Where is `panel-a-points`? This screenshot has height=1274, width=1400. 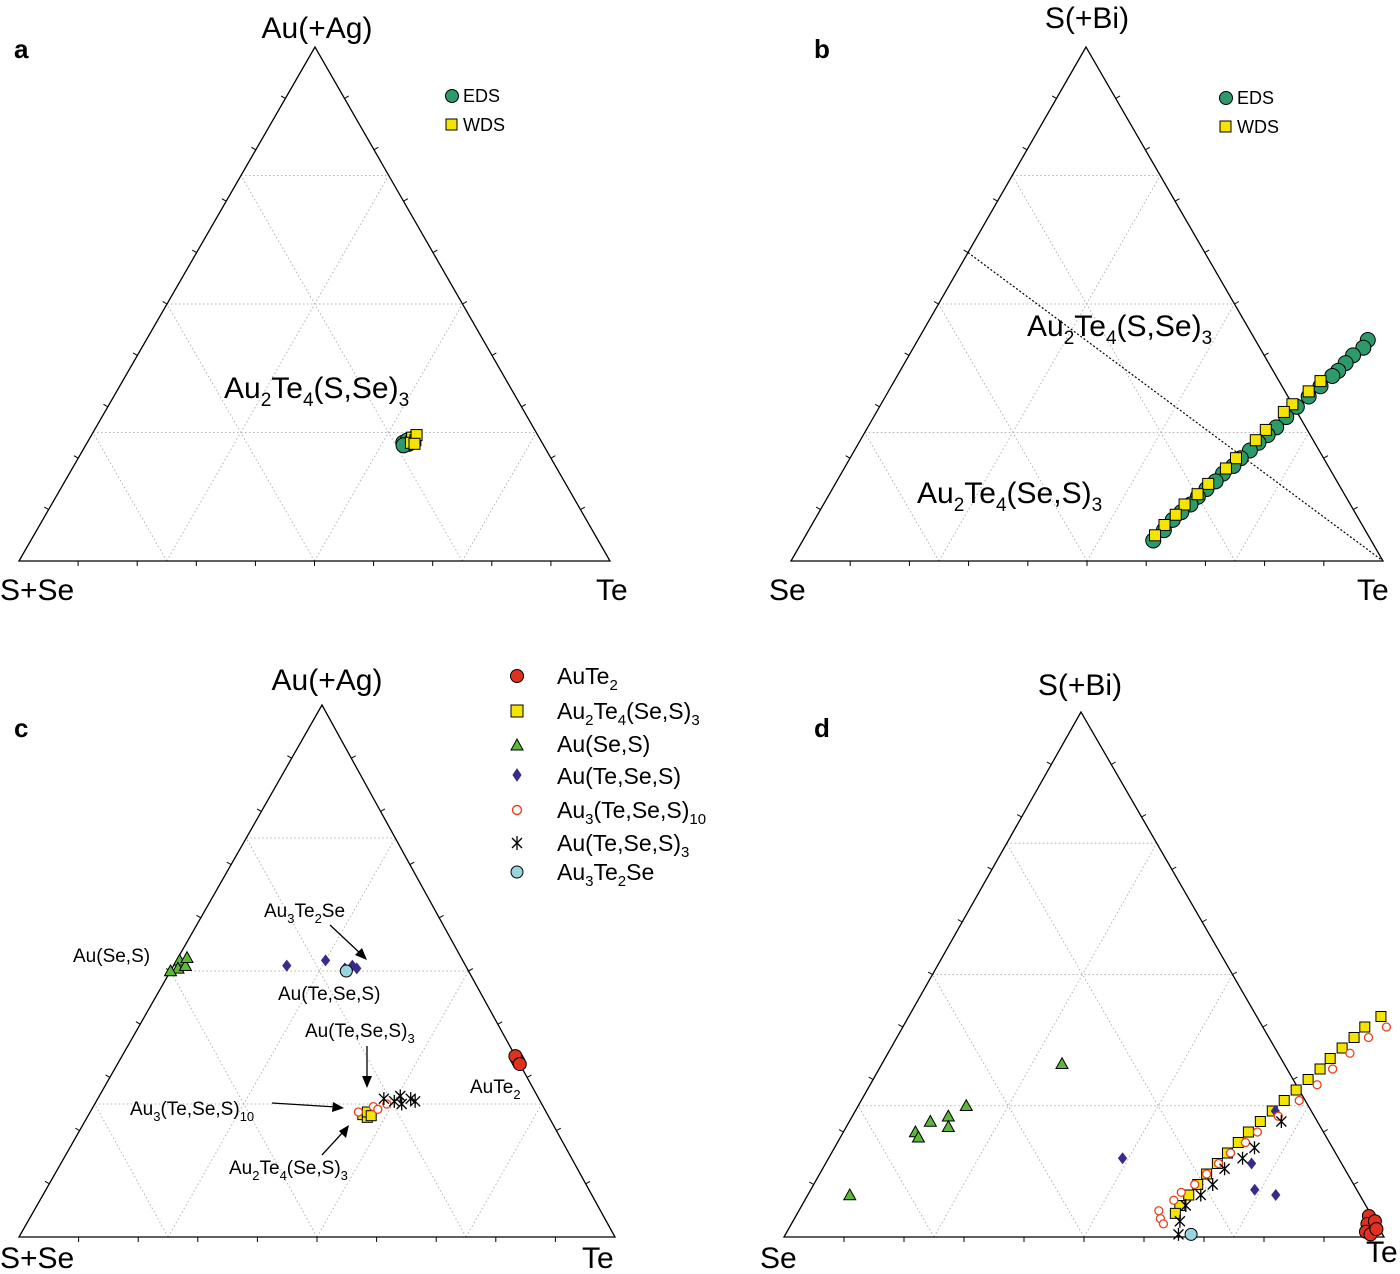 panel-a-points is located at coordinates (409, 441).